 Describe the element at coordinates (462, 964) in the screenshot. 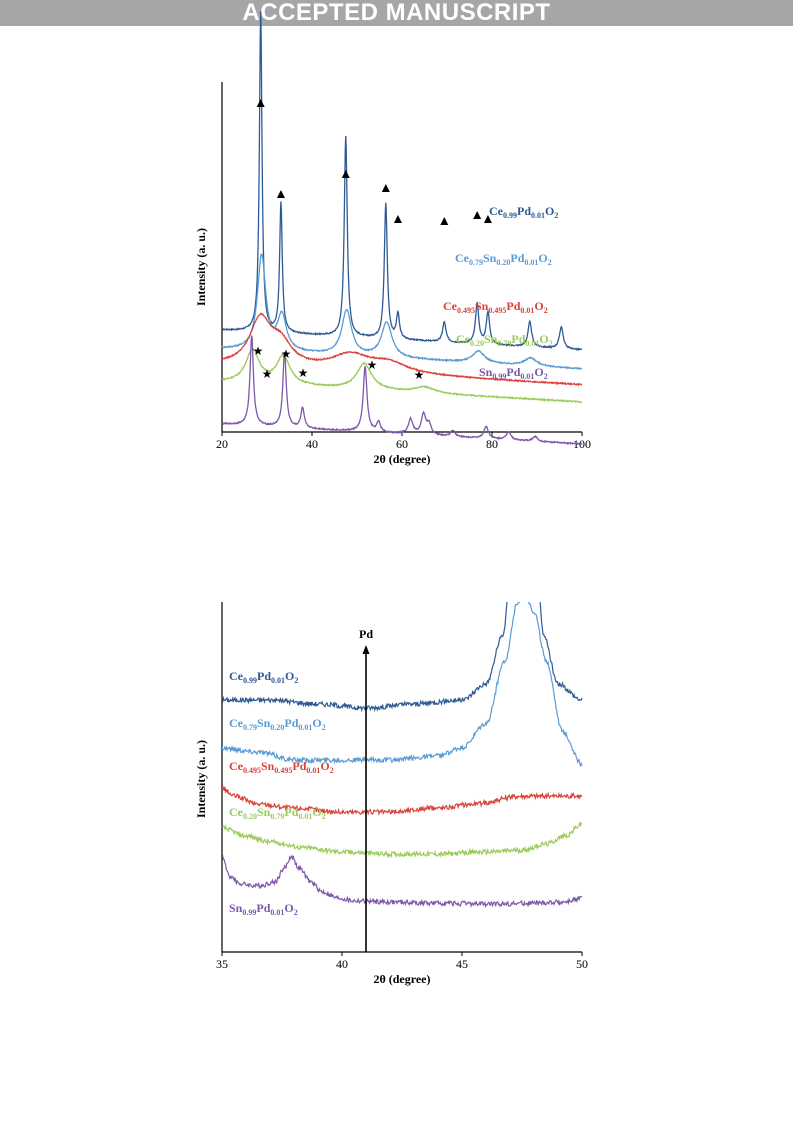

I see `x-tick-label: 45` at that location.